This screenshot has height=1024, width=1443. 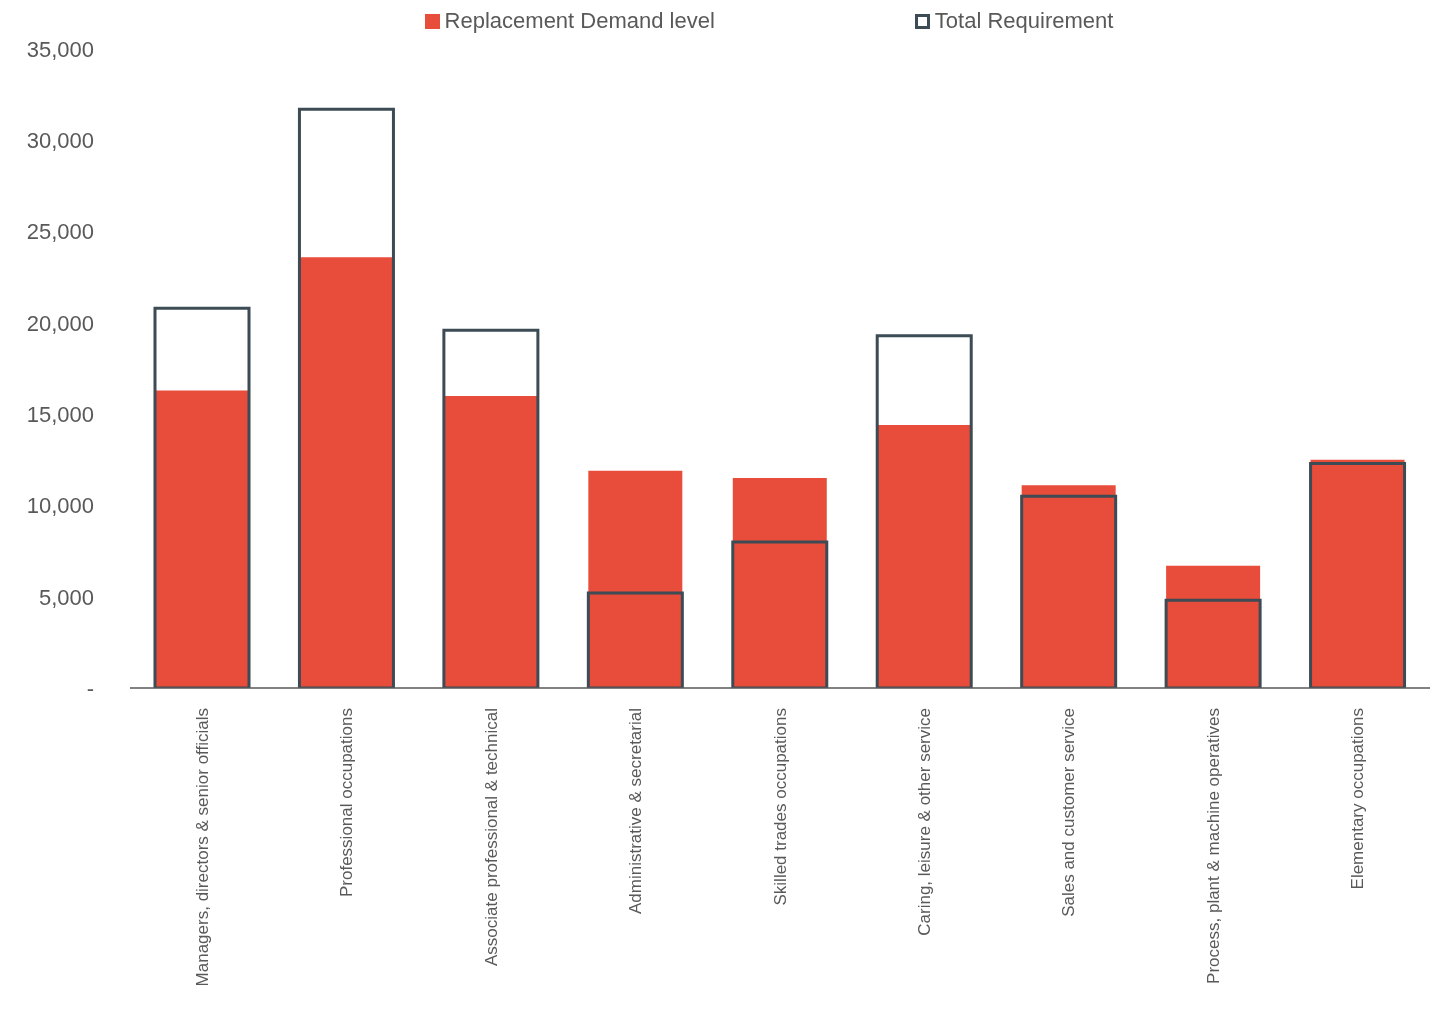 I want to click on y-tick-label: 30,000, so click(x=60, y=141).